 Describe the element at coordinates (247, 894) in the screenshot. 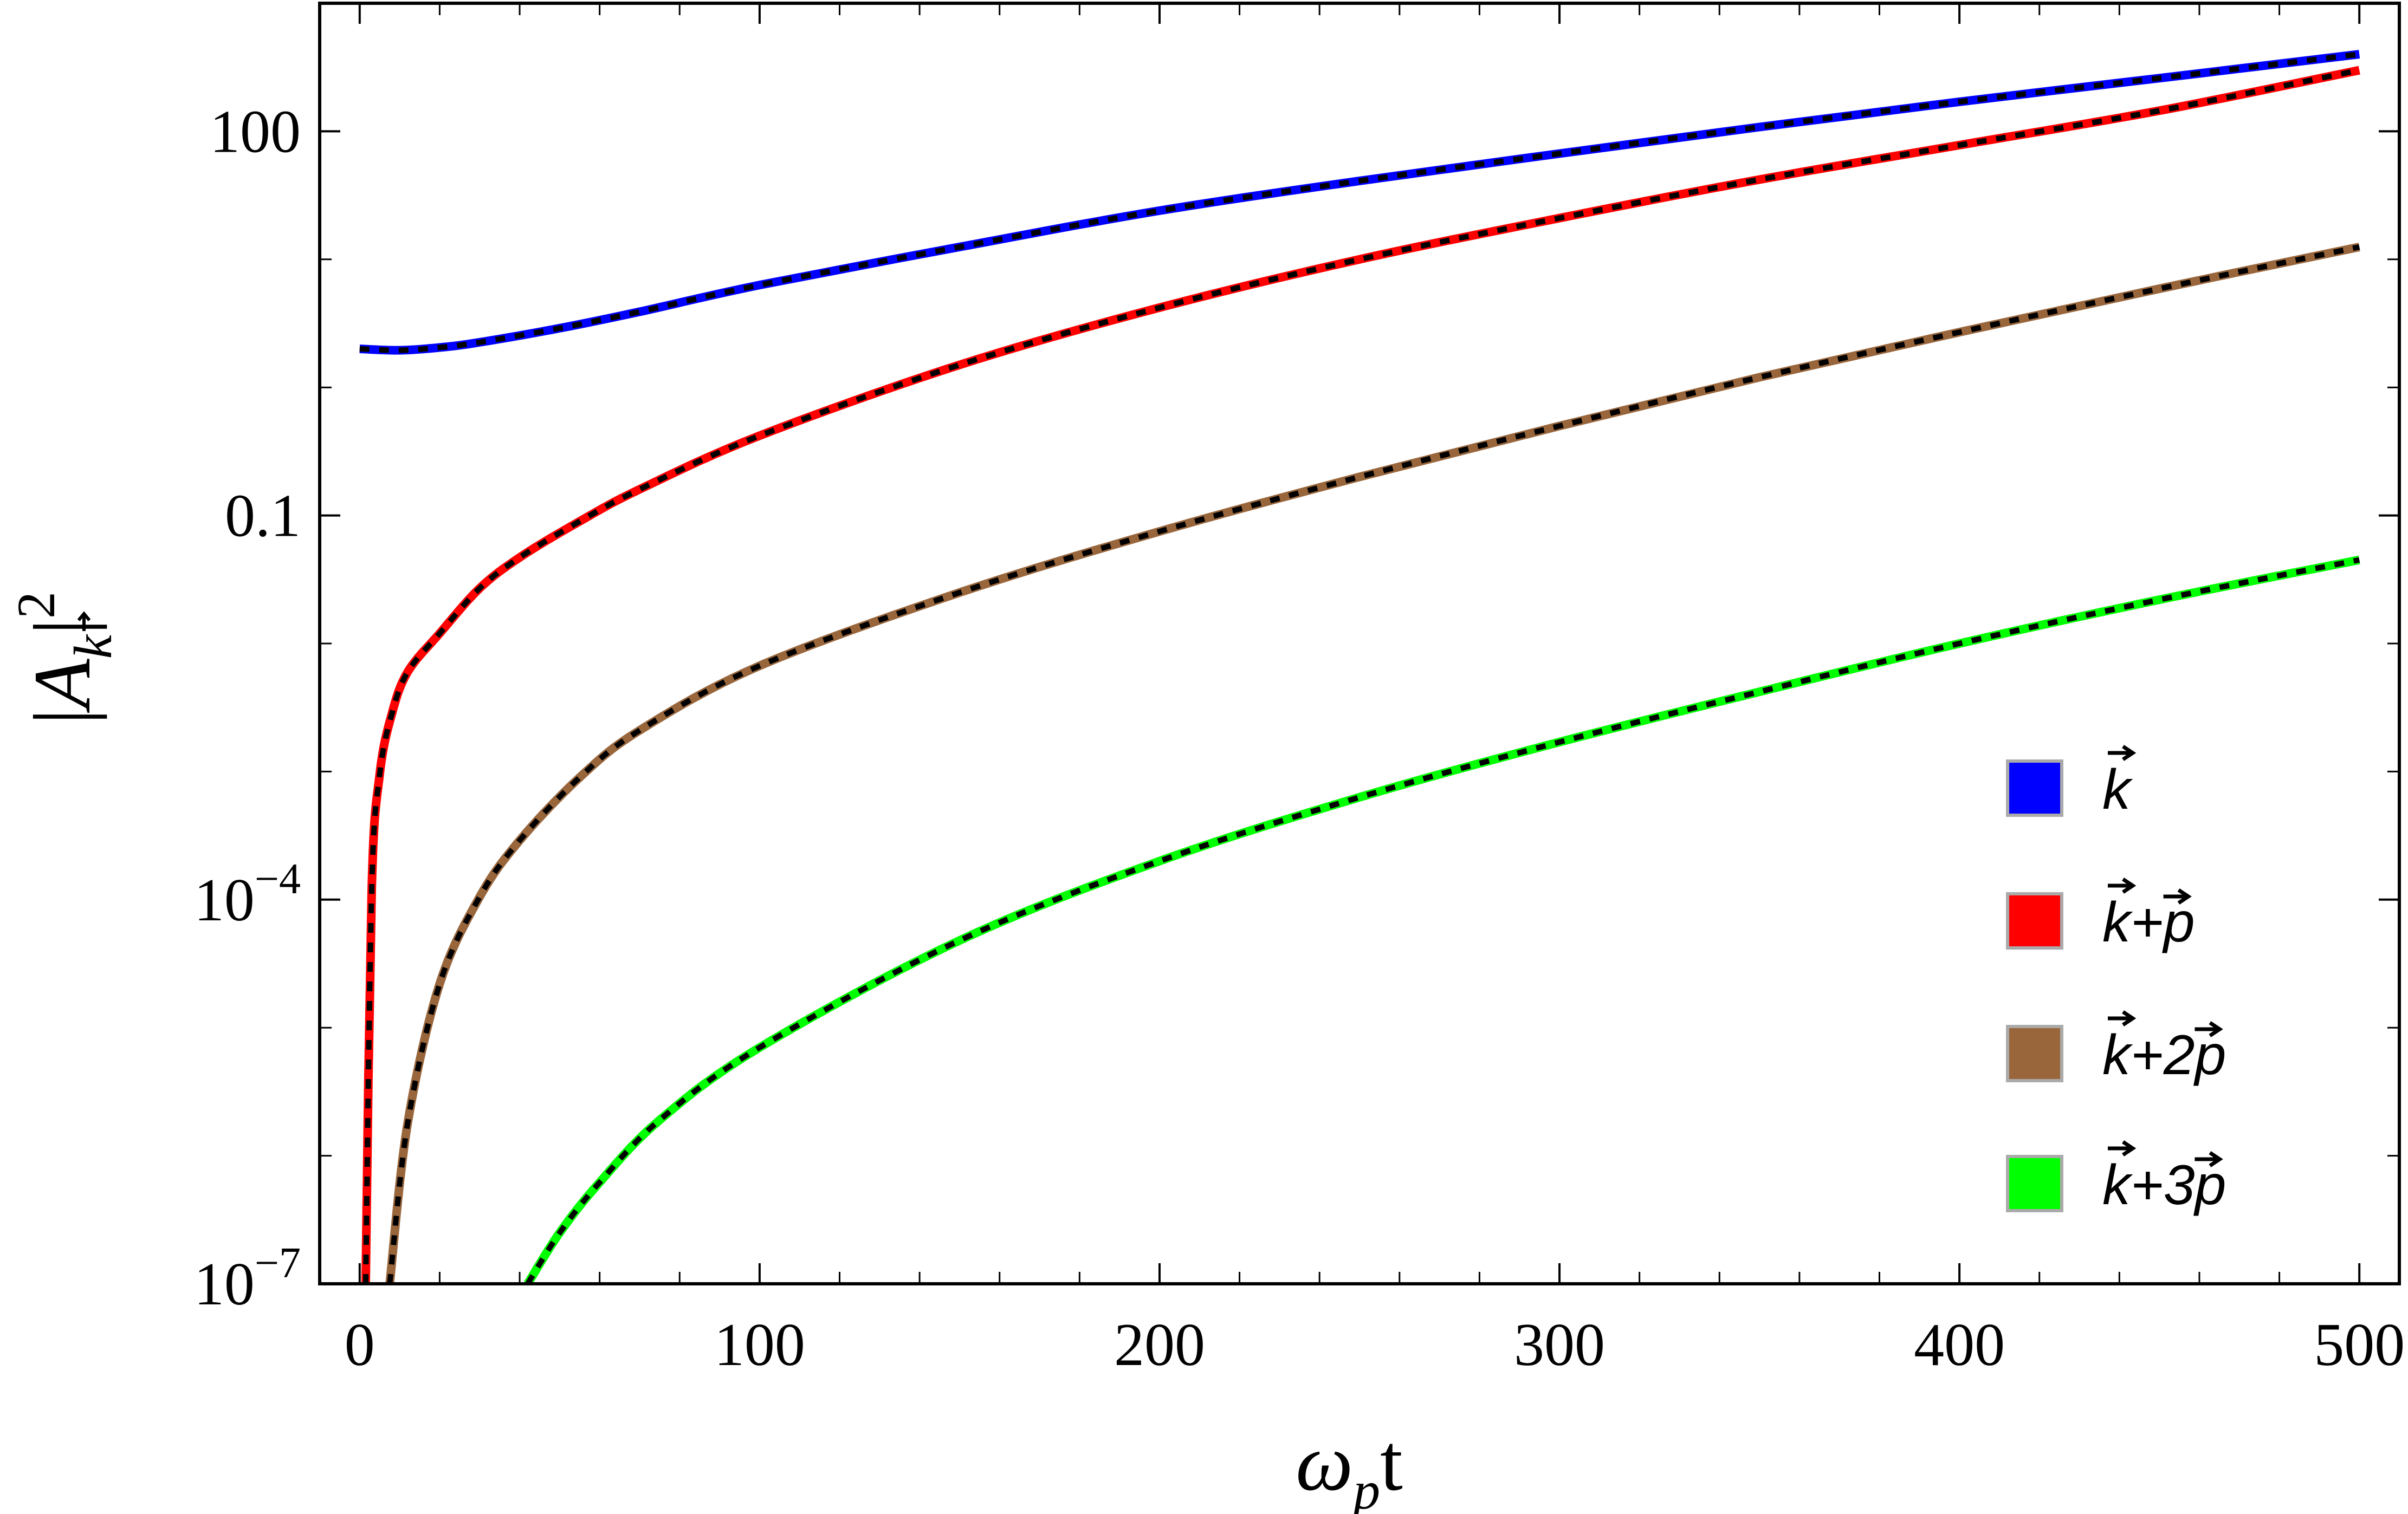

I see `y-tick-label: 10⁻⁴` at that location.